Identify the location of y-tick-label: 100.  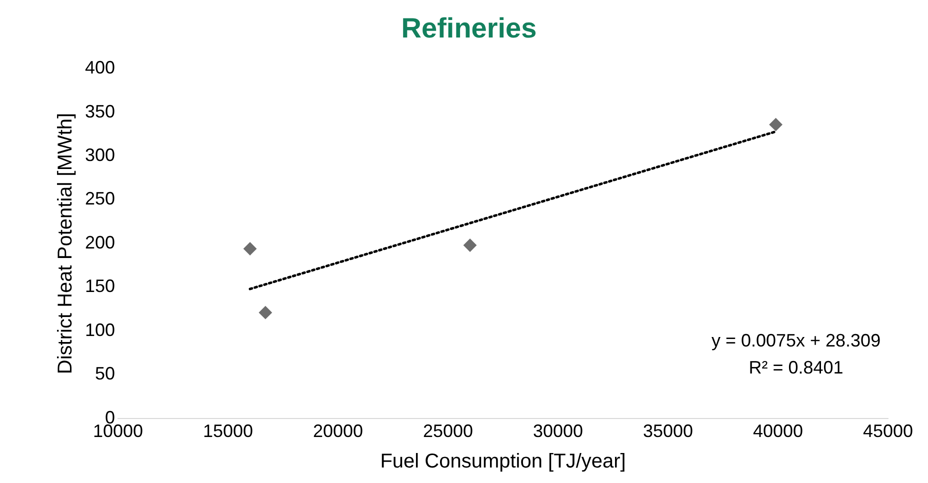
(100, 330).